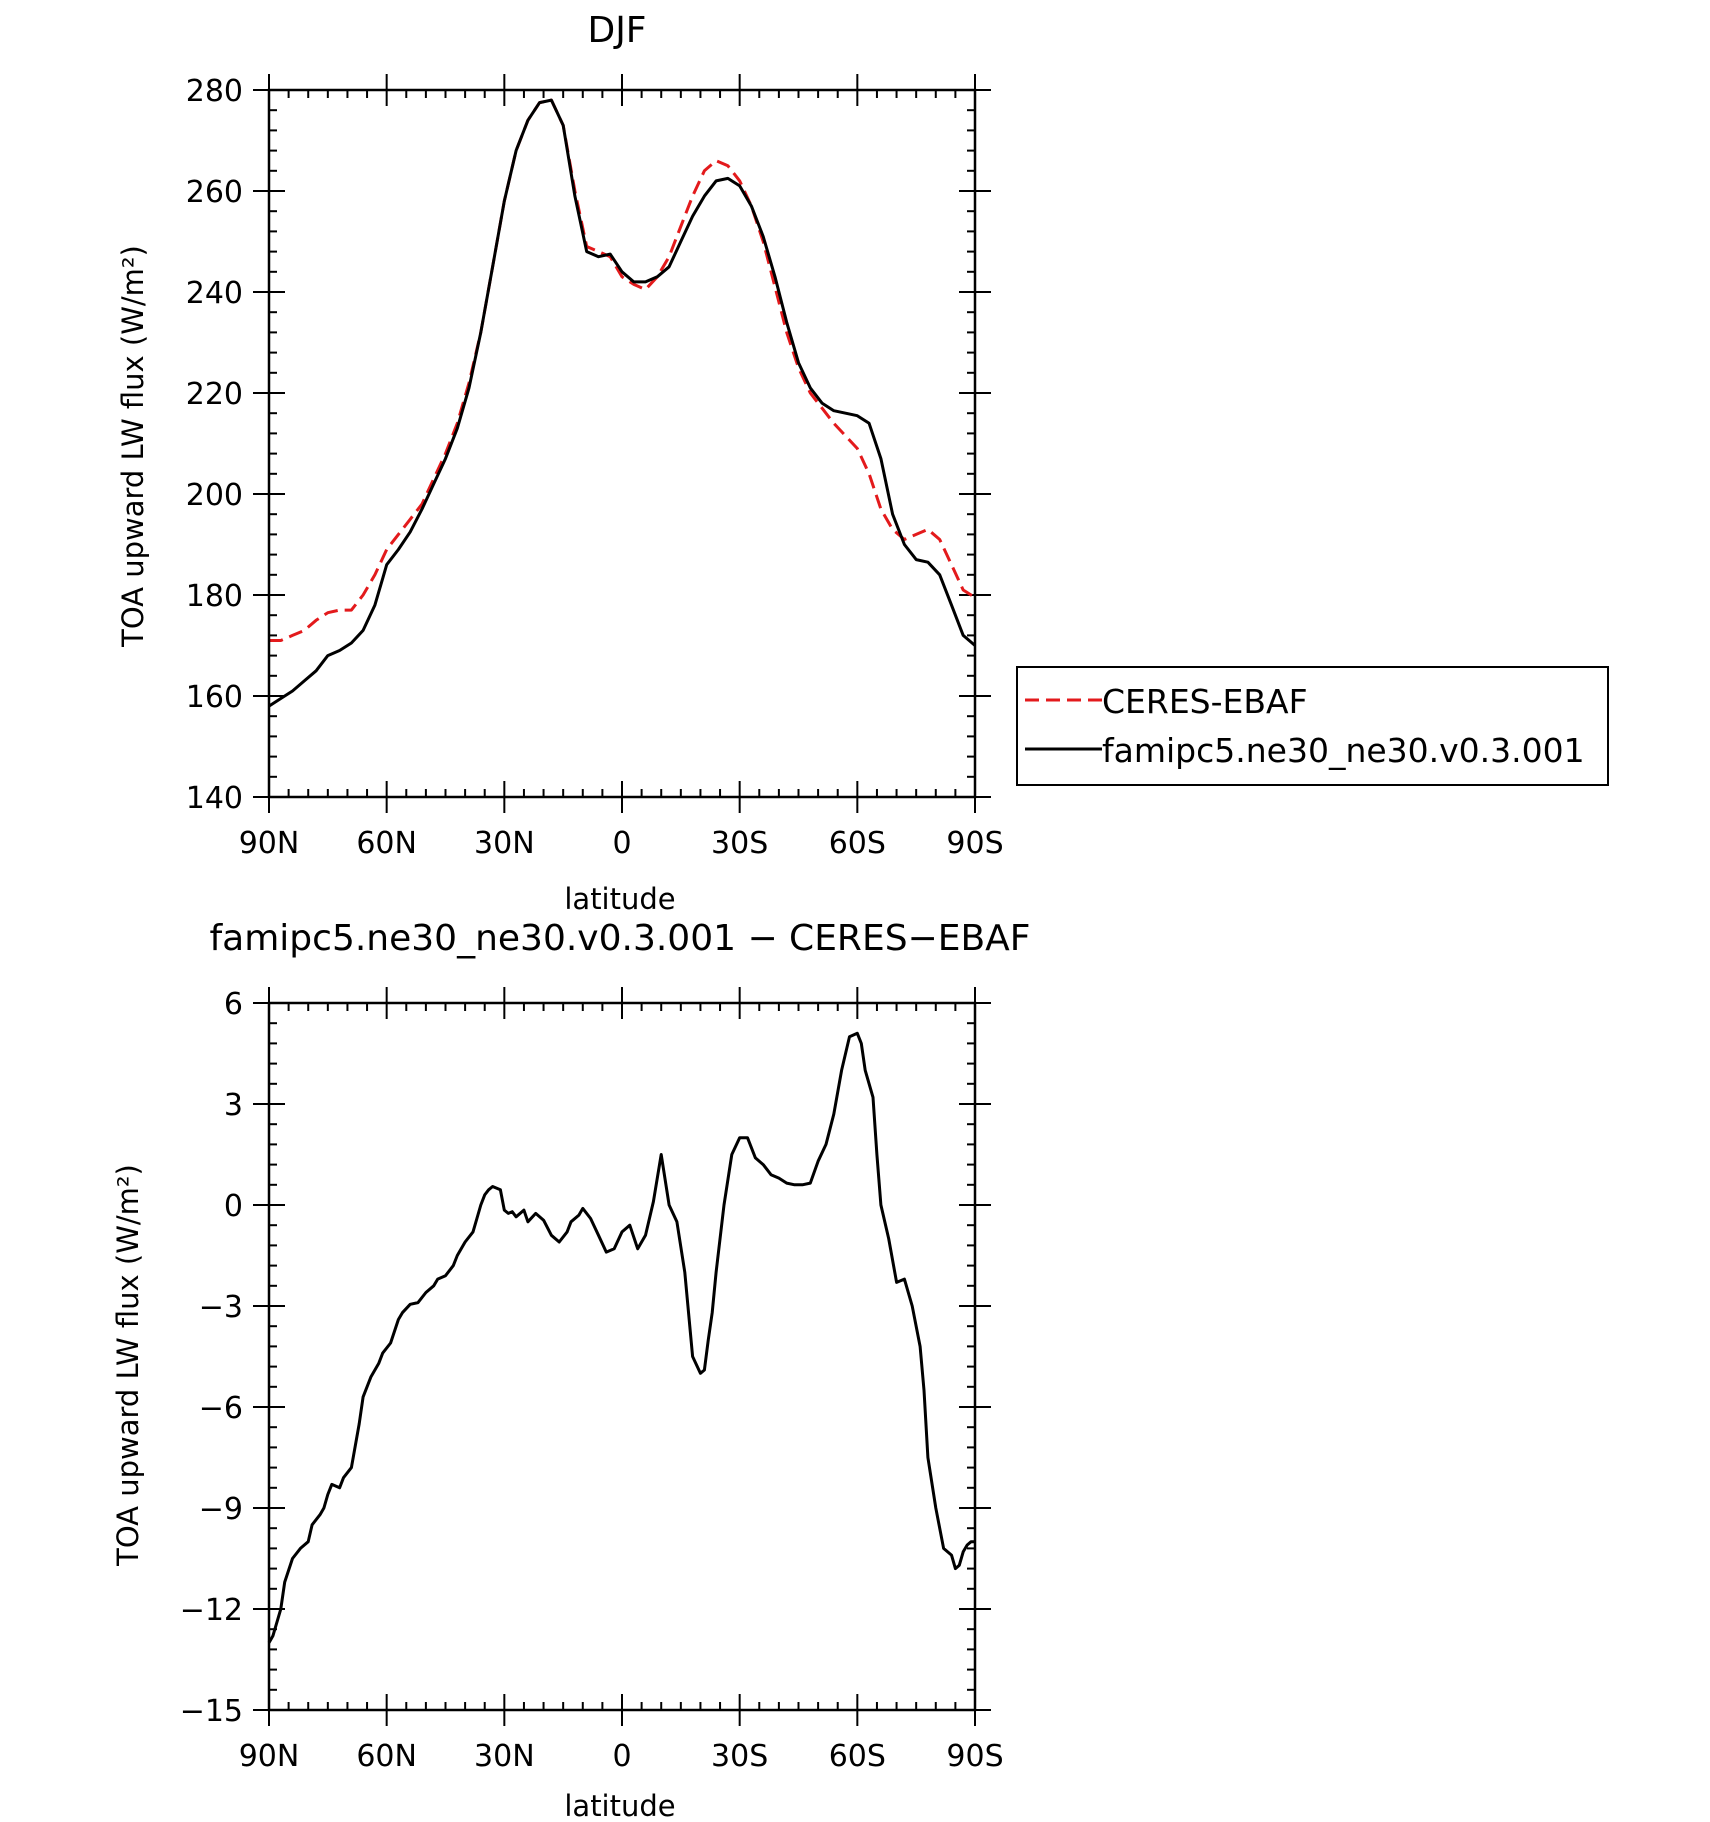  Describe the element at coordinates (621, 1756) in the screenshot. I see `bottom-chart-x-tick-label: 0` at that location.